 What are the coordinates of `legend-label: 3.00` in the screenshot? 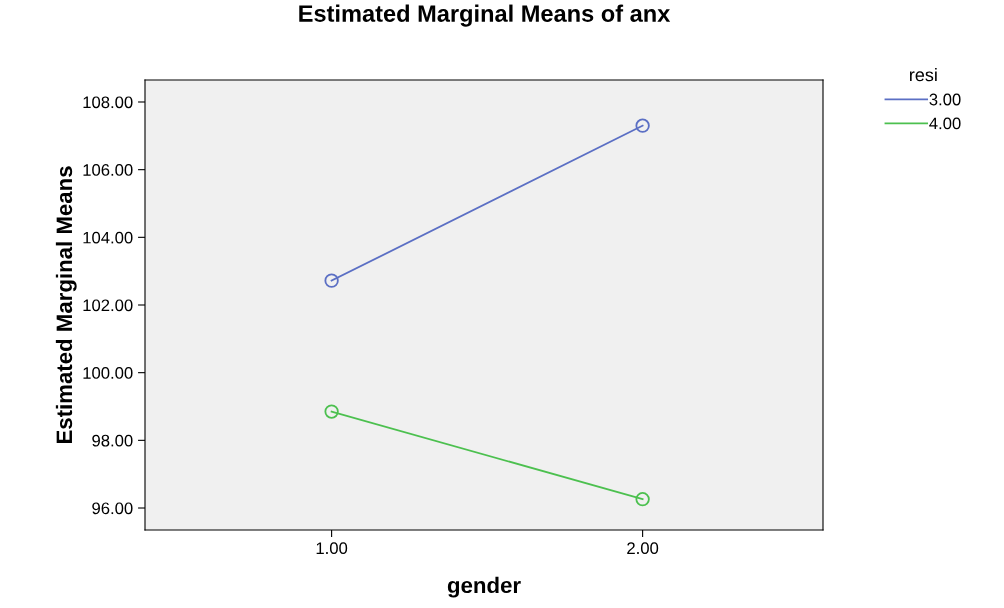 It's located at (945, 99).